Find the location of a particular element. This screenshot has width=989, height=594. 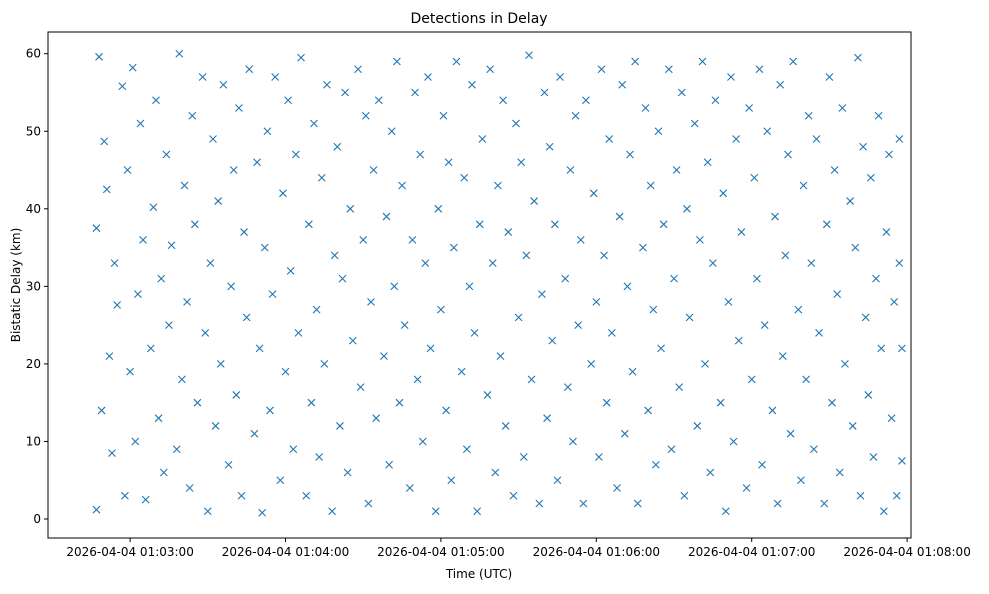

y-axis-label: Bistatic Delay (km) is located at coordinates (16, 285).